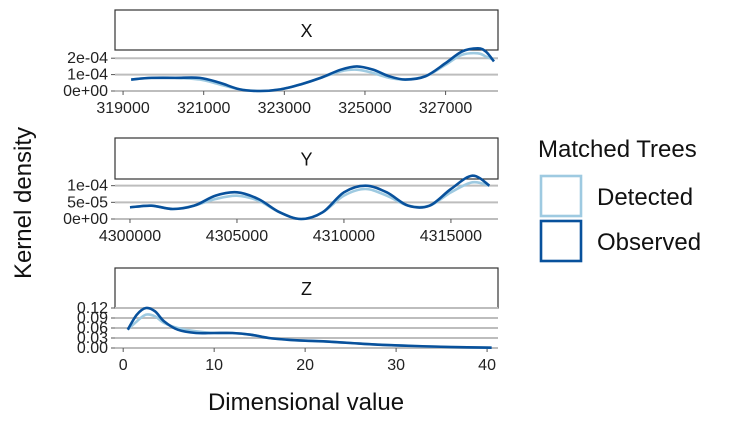 Image resolution: width=736 pixels, height=424 pixels. I want to click on y-axis-title: Kernel density, so click(23, 203).